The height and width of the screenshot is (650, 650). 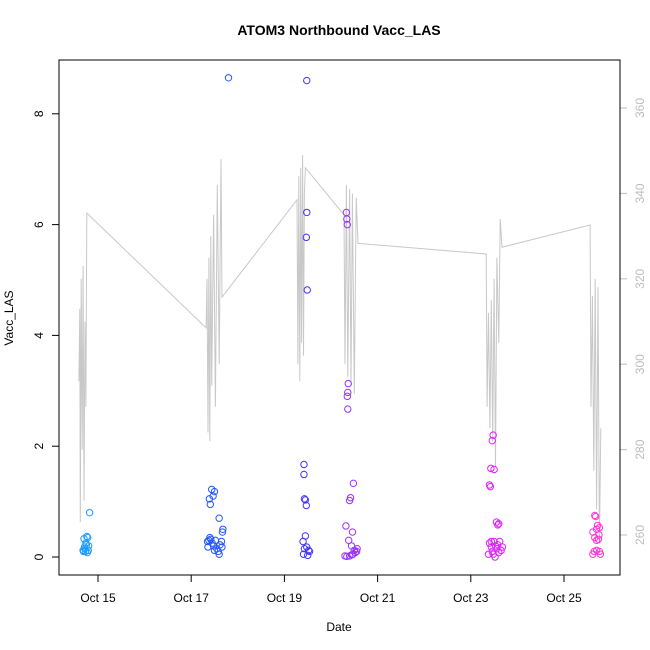 What do you see at coordinates (338, 30) in the screenshot?
I see `chart-title: ATOM3 Northbound Vacc_LAS` at bounding box center [338, 30].